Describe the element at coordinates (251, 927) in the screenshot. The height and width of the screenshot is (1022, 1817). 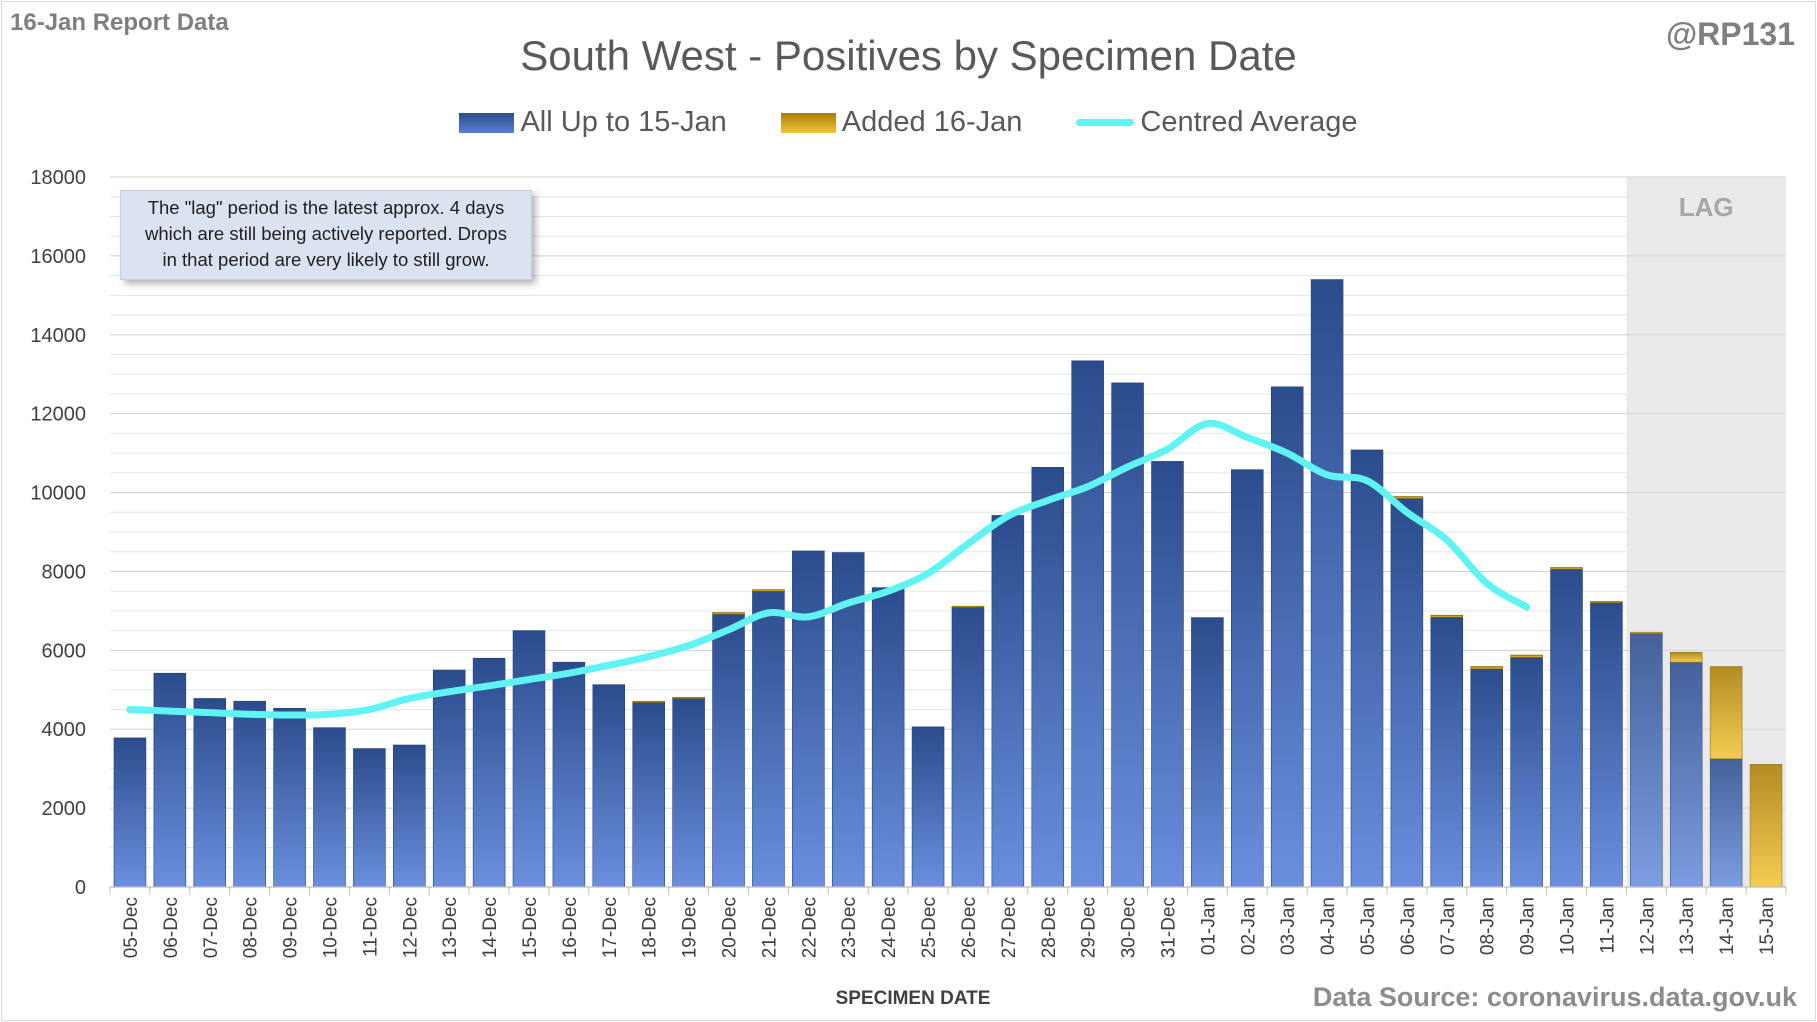
I see `x-tick-label: 08-Dec` at that location.